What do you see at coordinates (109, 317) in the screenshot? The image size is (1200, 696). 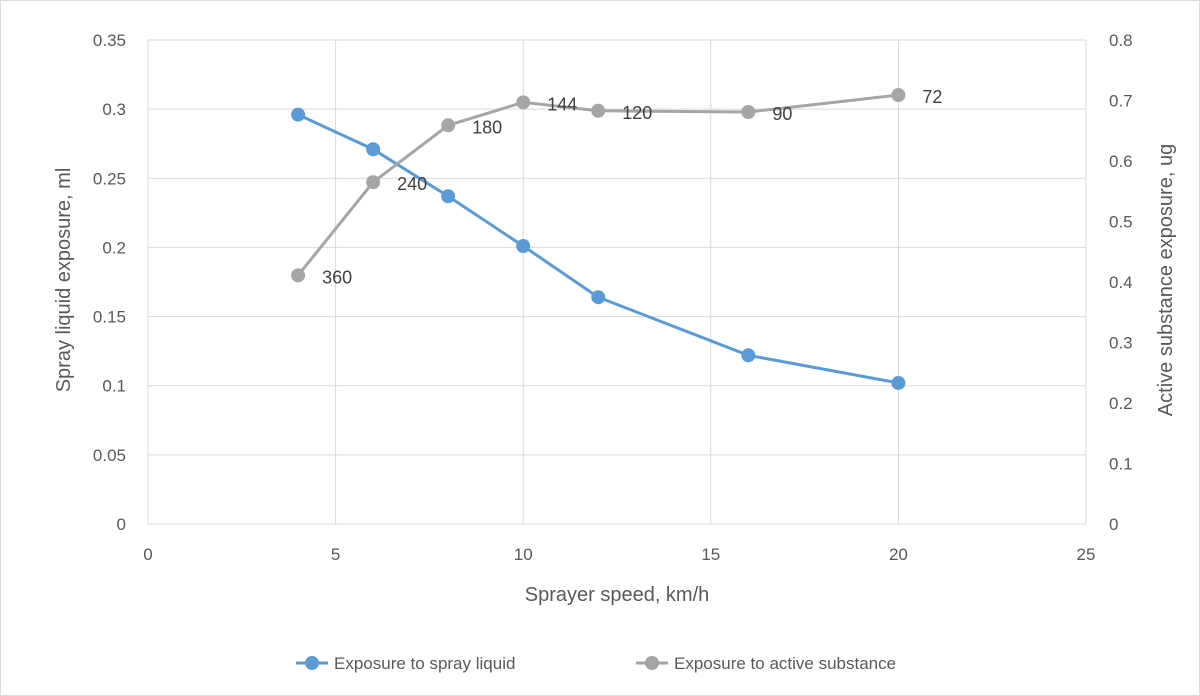 I see `y-tick-label: 0.15` at bounding box center [109, 317].